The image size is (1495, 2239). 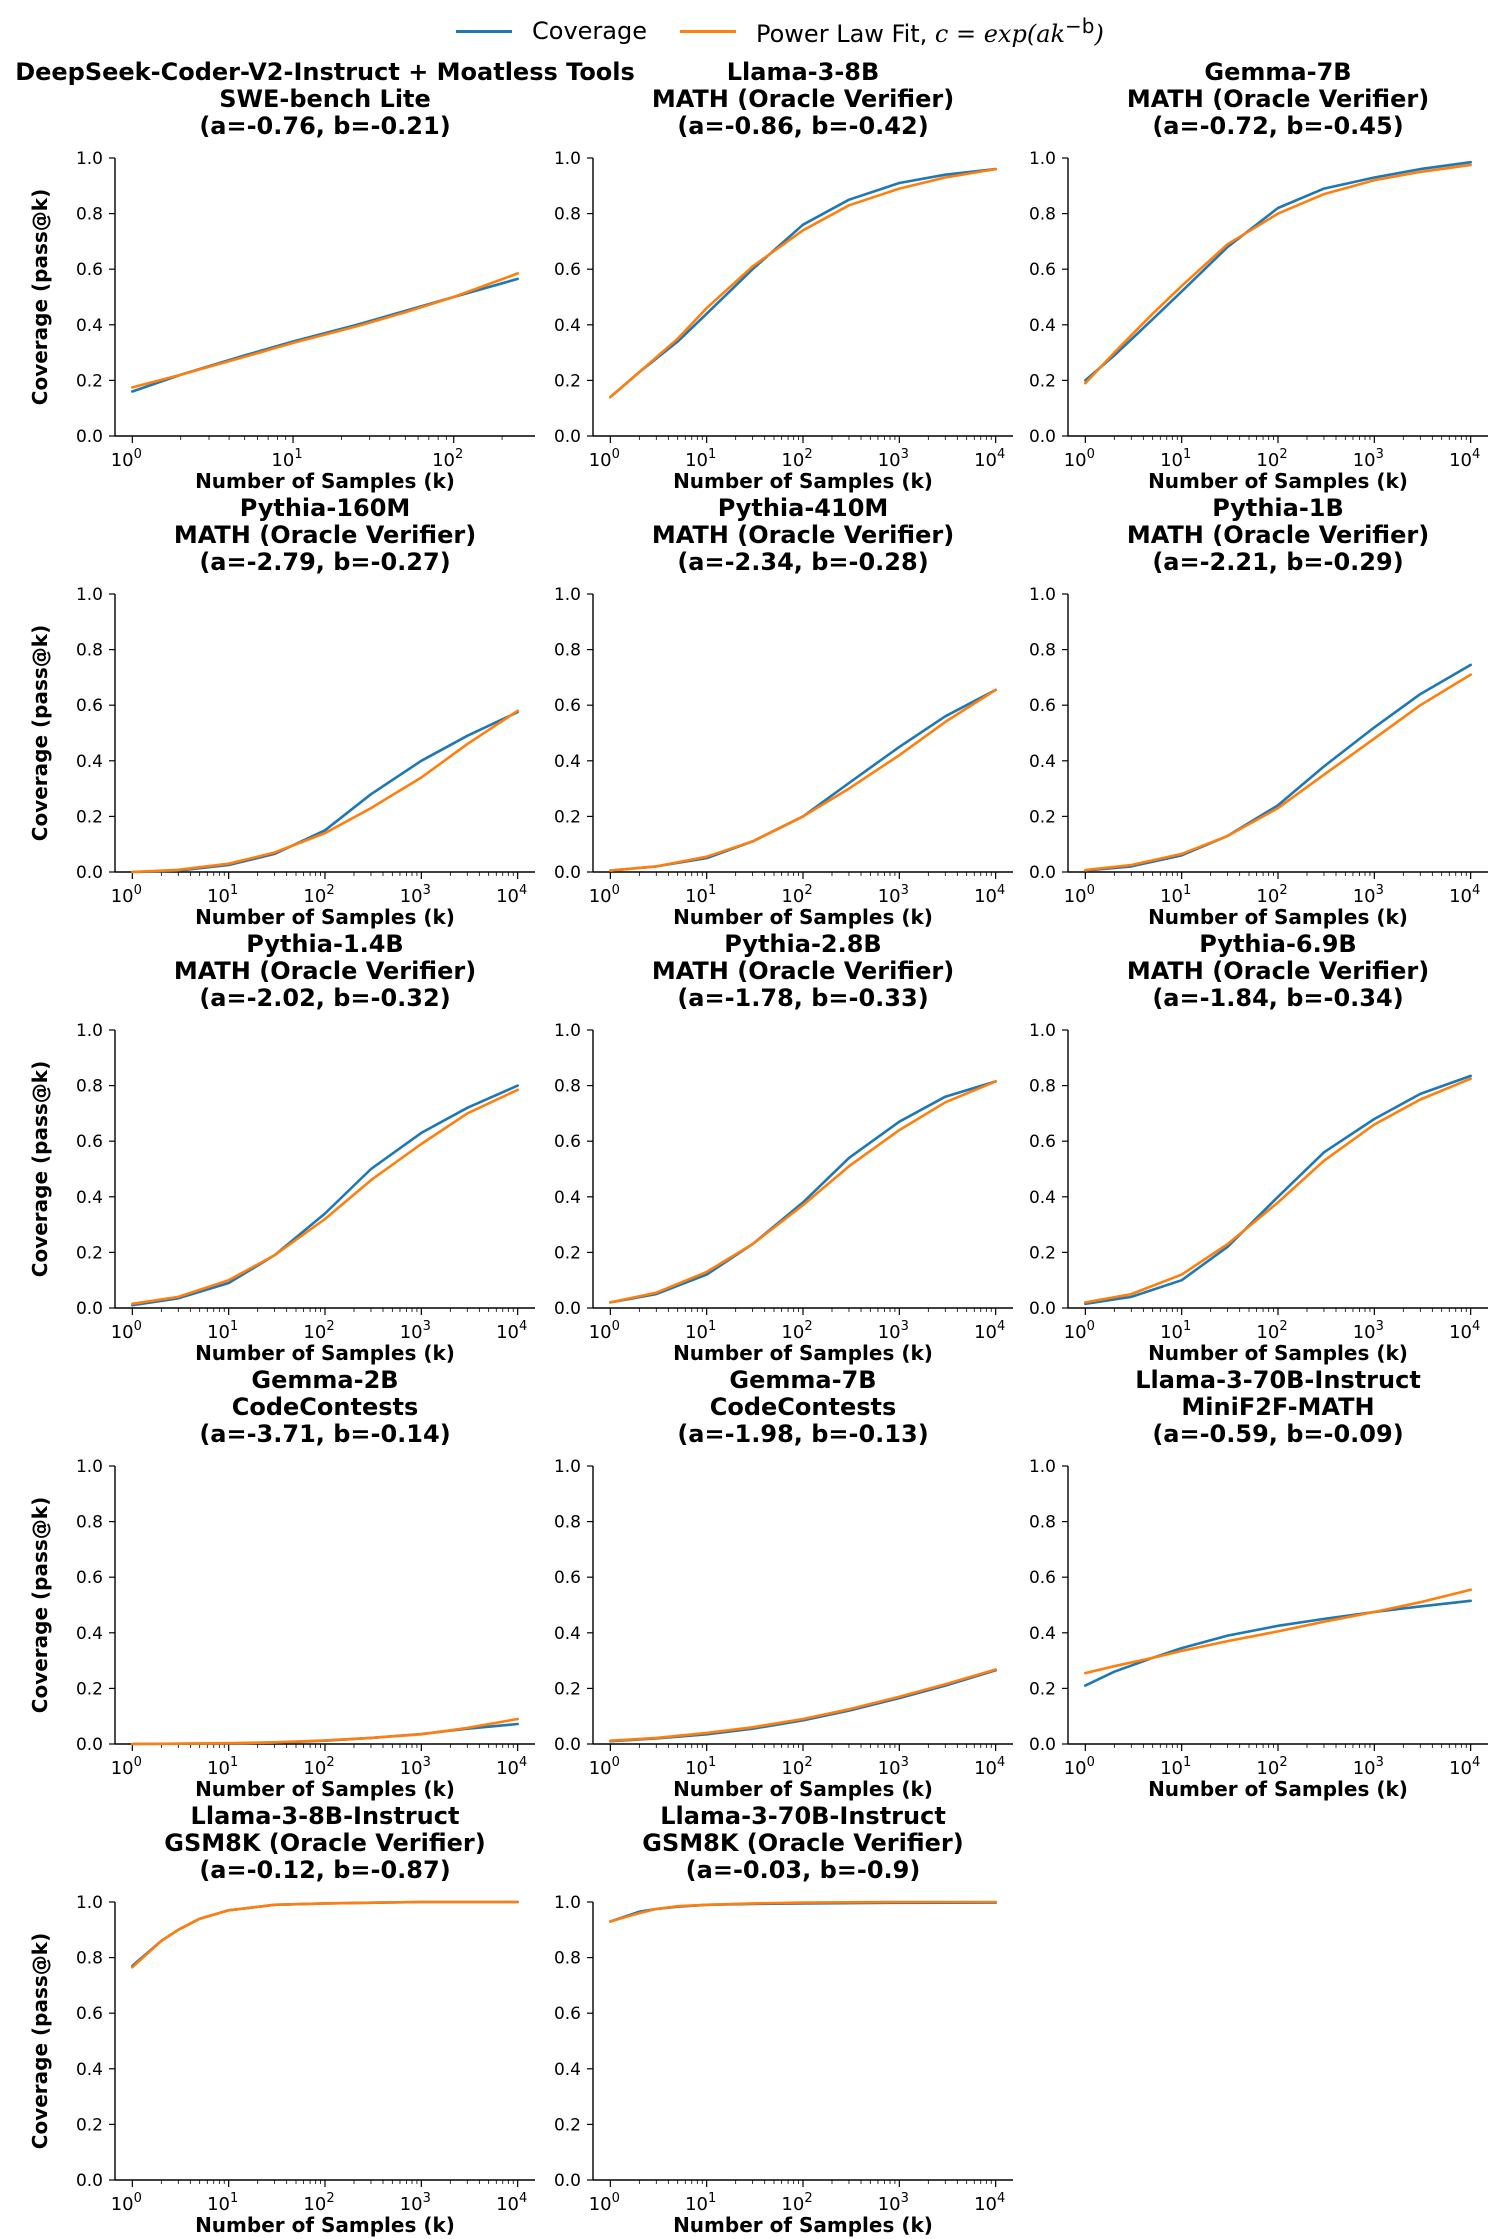 I want to click on chart-title-line-1: Gemma-2B, so click(x=324, y=1380).